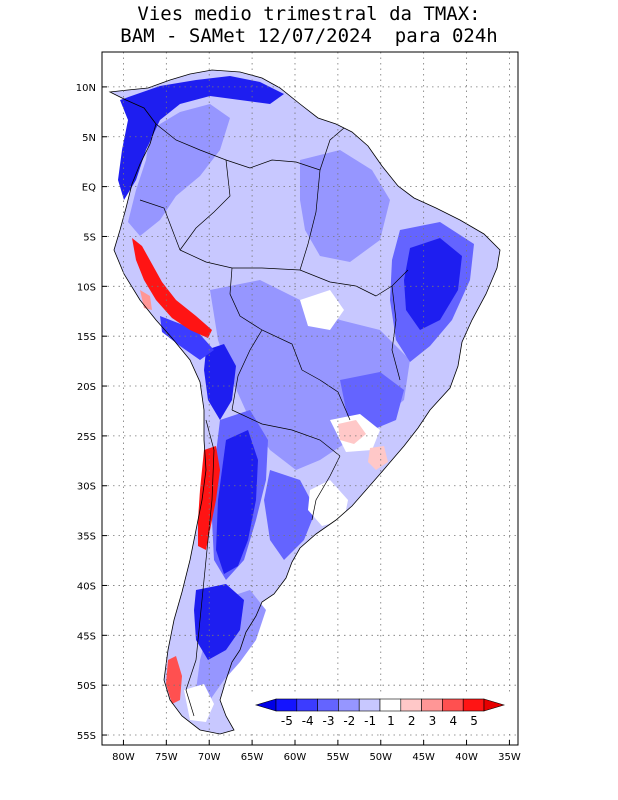  Describe the element at coordinates (86, 437) in the screenshot. I see `lat-tick-label: 25S` at that location.